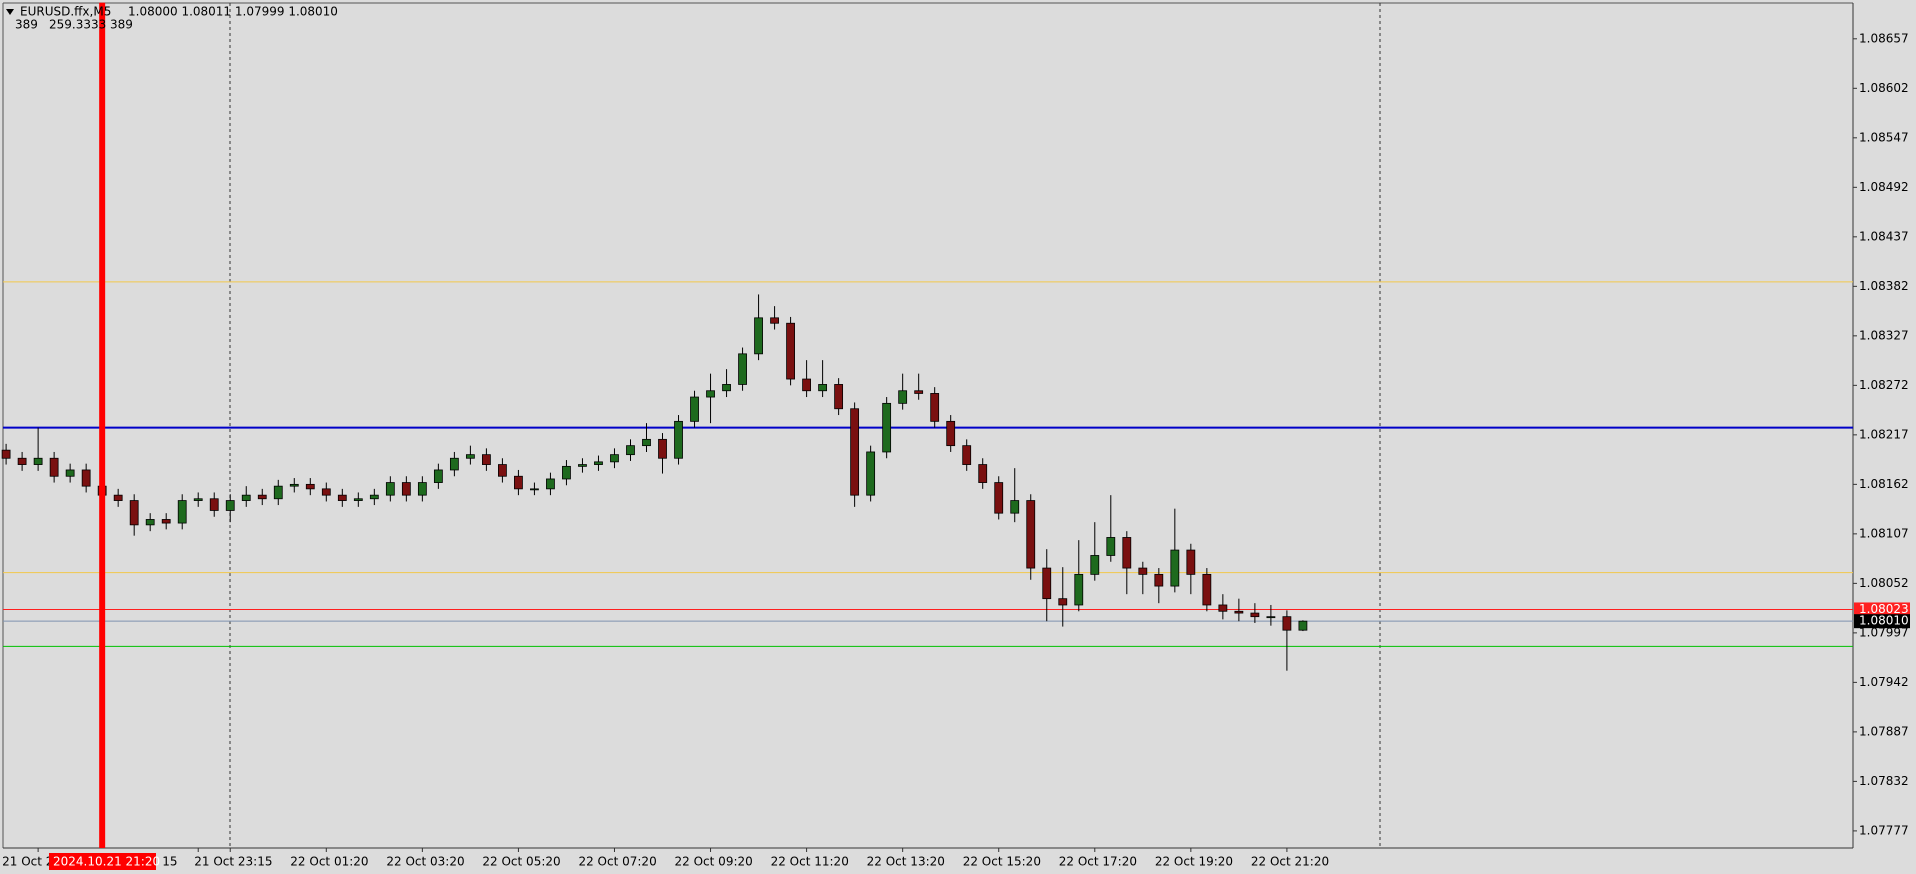 This screenshot has height=874, width=1916. What do you see at coordinates (233, 12) in the screenshot?
I see `quote-text: 1.08000 1.08011 1.07999 1.08010` at bounding box center [233, 12].